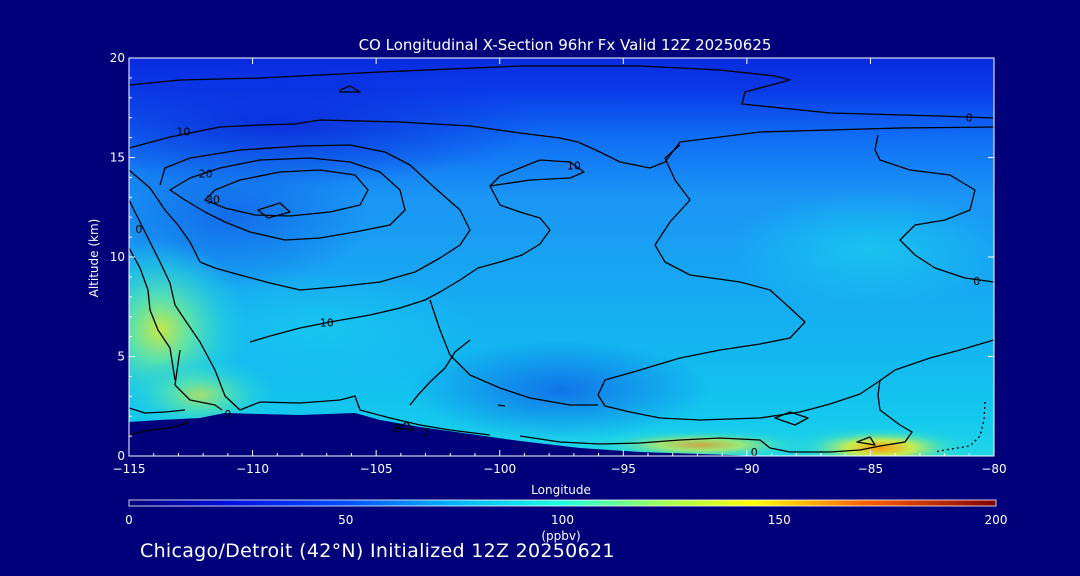 This screenshot has width=1080, height=576. I want to click on colorbar-tick-label: 0, so click(129, 520).